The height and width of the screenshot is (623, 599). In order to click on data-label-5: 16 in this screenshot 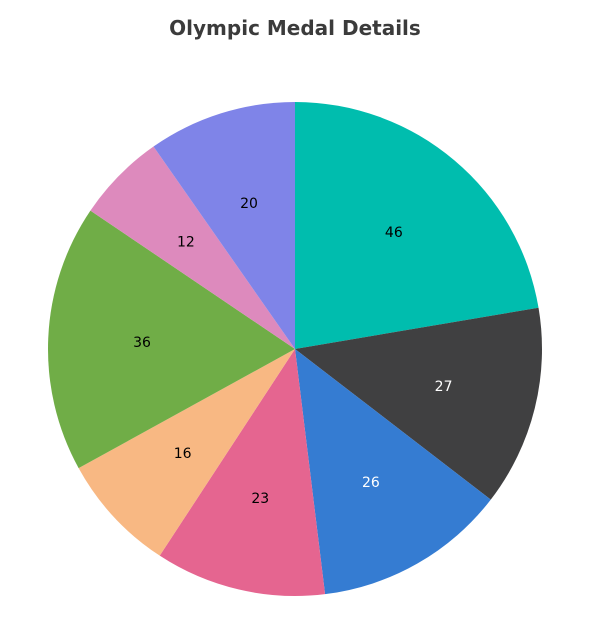, I will do `click(183, 454)`.